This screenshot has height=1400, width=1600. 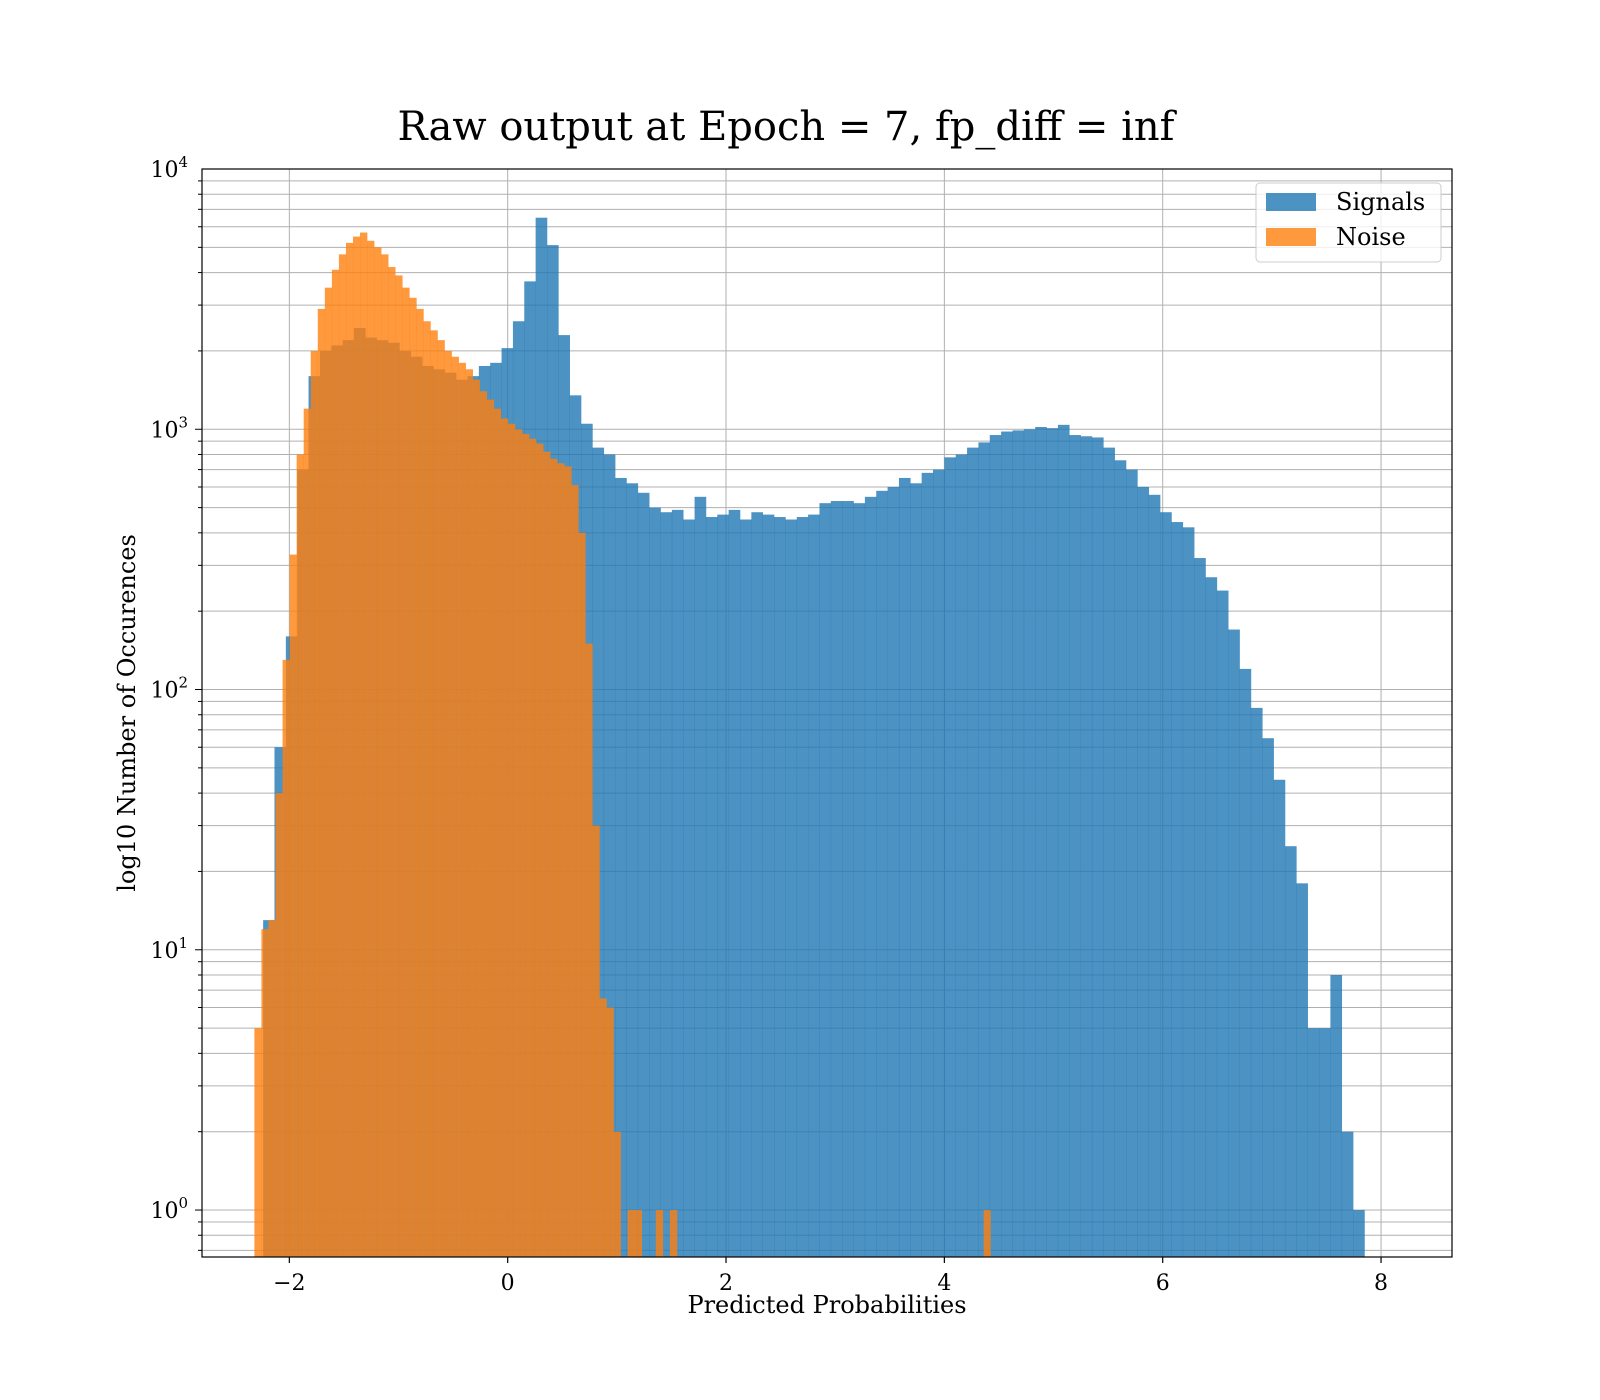 What do you see at coordinates (1291, 237) in the screenshot?
I see `legend-swatch-noise` at bounding box center [1291, 237].